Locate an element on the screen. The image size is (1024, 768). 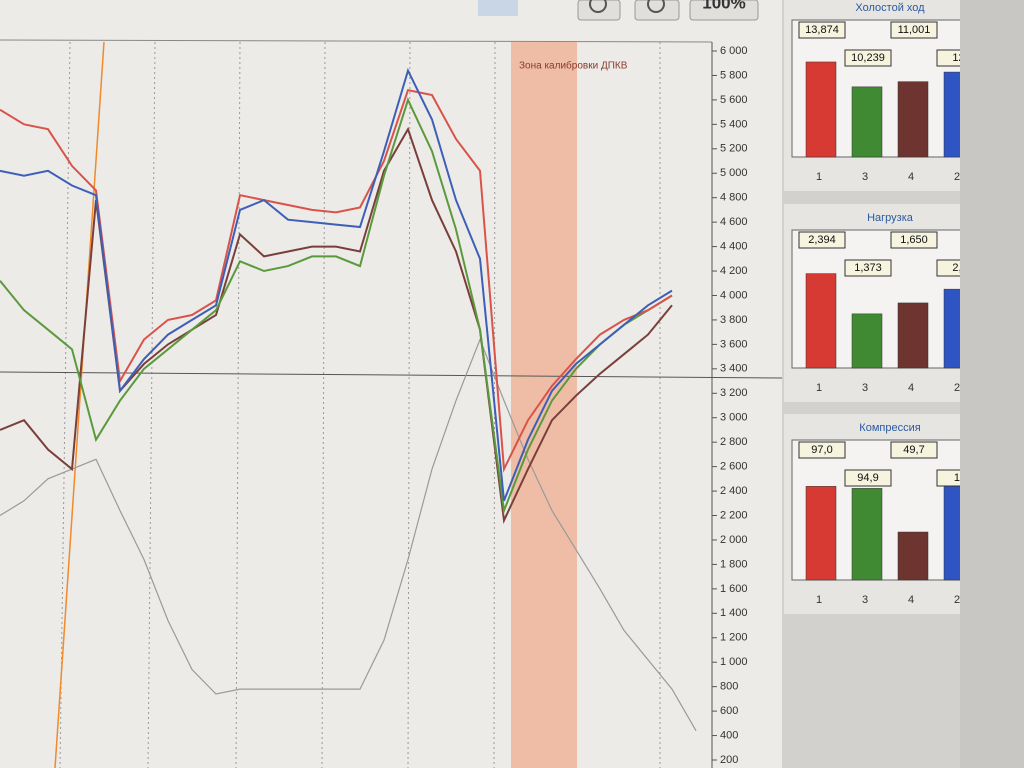
y-tick-label: 4 200 is located at coordinates (734, 271).